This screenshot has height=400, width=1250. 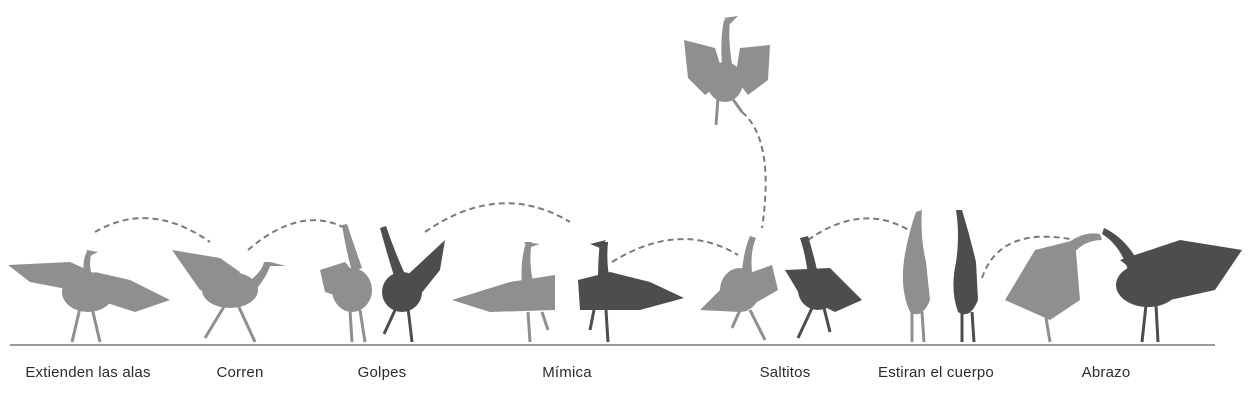 I want to click on crane-hops-airborne, so click(x=727, y=71).